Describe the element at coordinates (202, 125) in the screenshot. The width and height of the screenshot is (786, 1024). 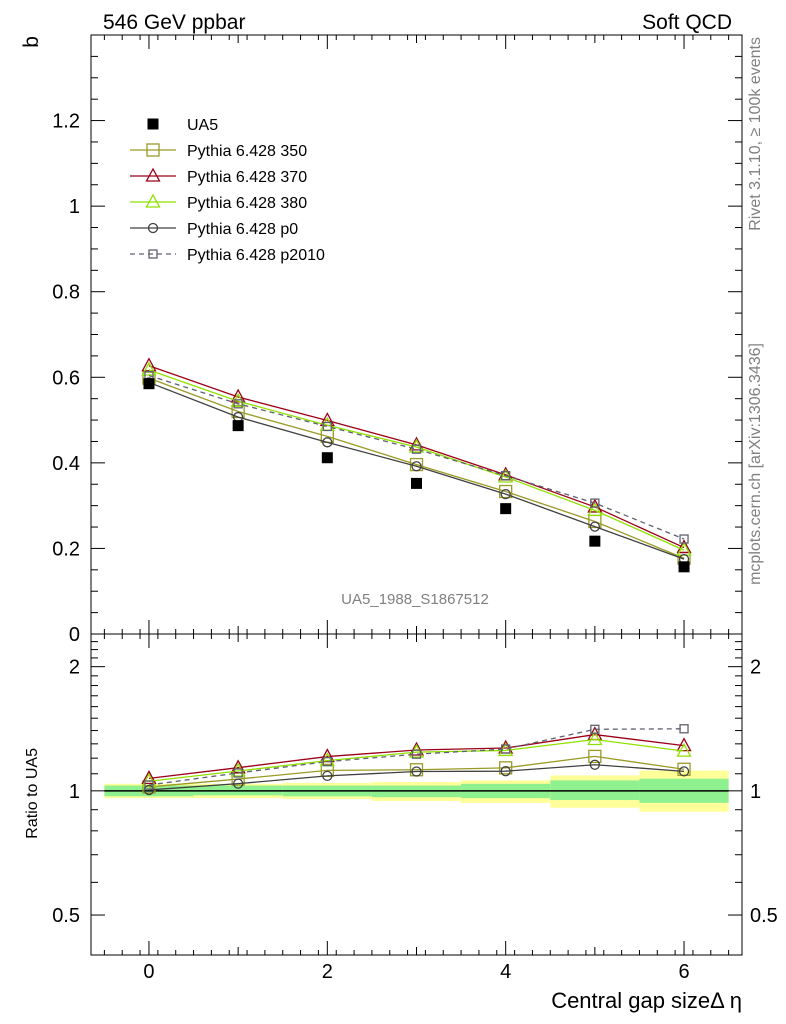
I see `legend-label: UA5` at that location.